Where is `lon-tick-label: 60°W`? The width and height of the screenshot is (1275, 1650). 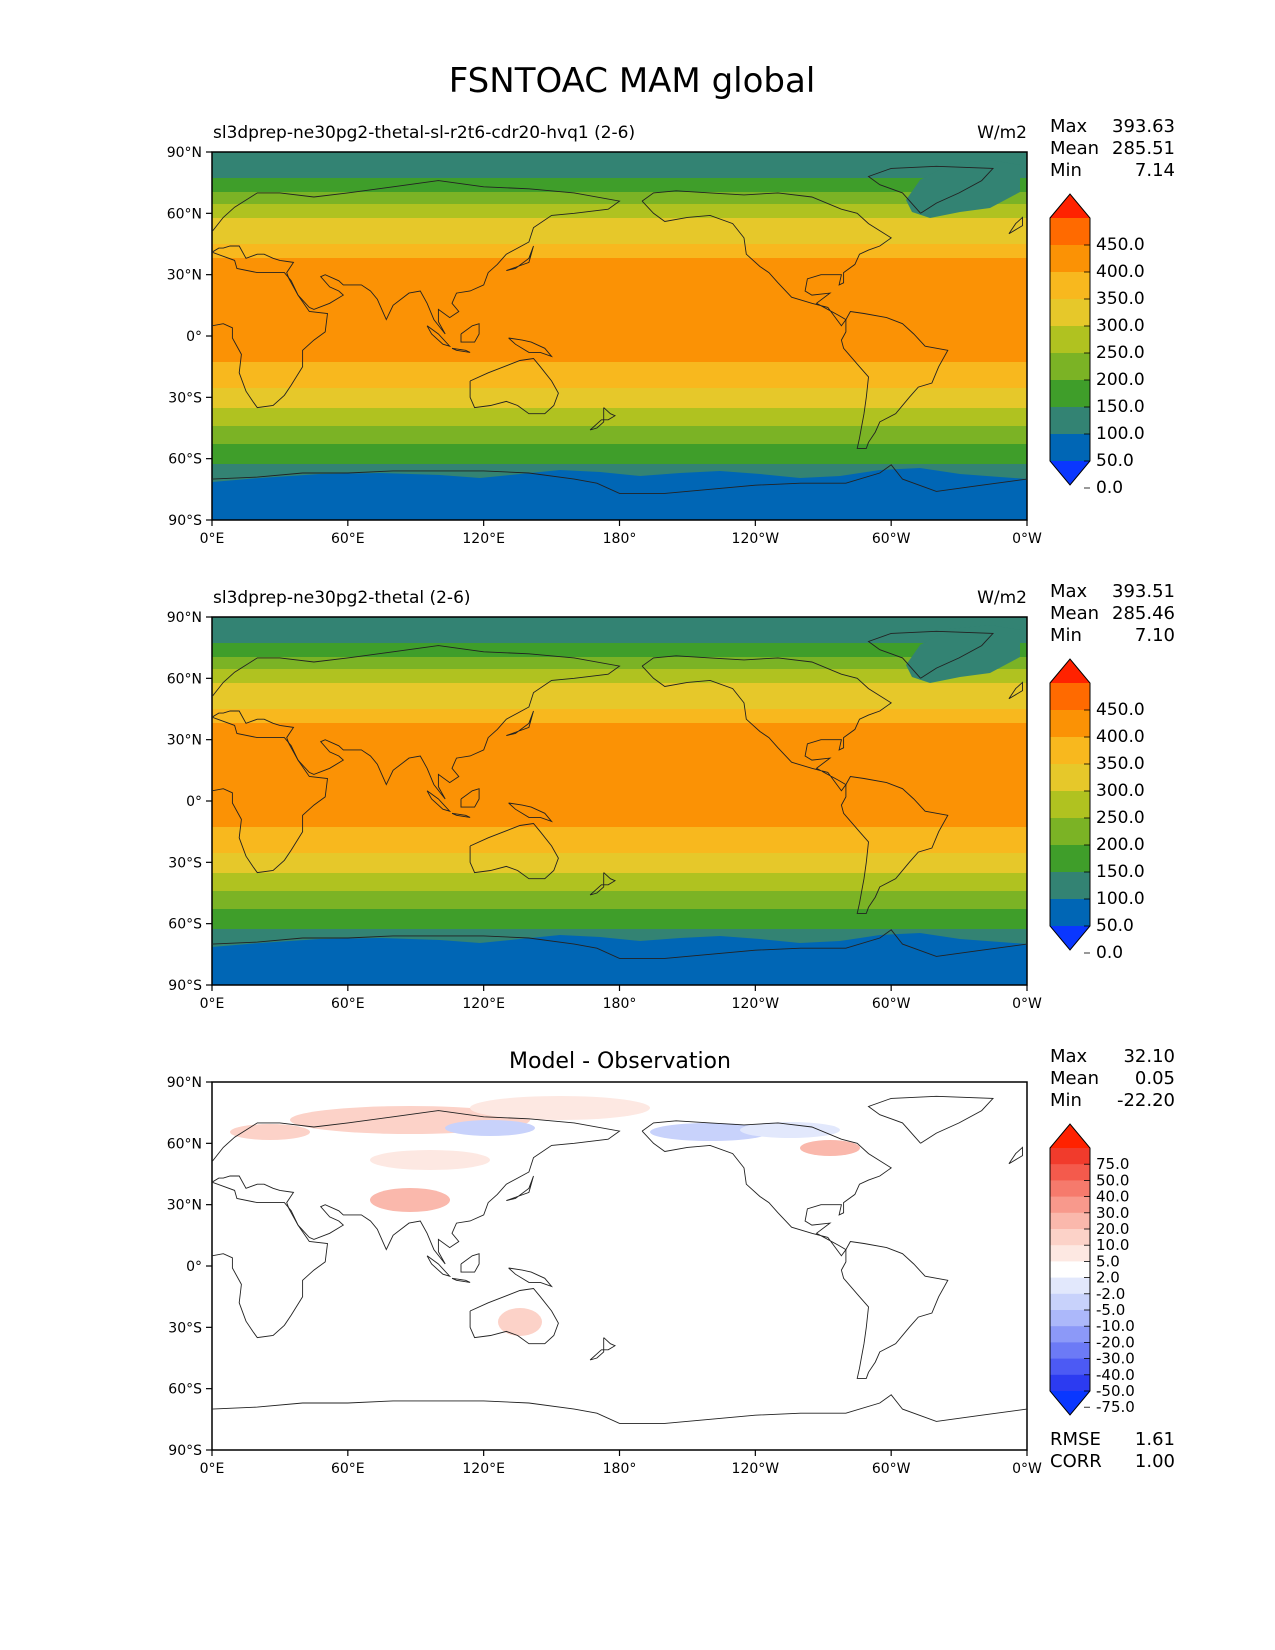
lon-tick-label: 60°W is located at coordinates (891, 539).